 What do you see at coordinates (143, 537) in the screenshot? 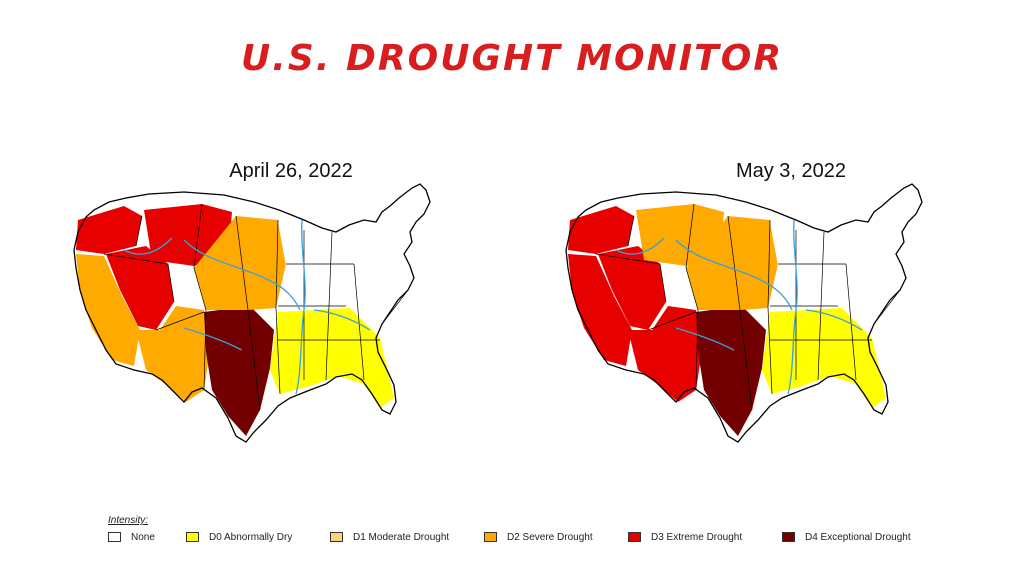
I see `legend-label-none: None` at bounding box center [143, 537].